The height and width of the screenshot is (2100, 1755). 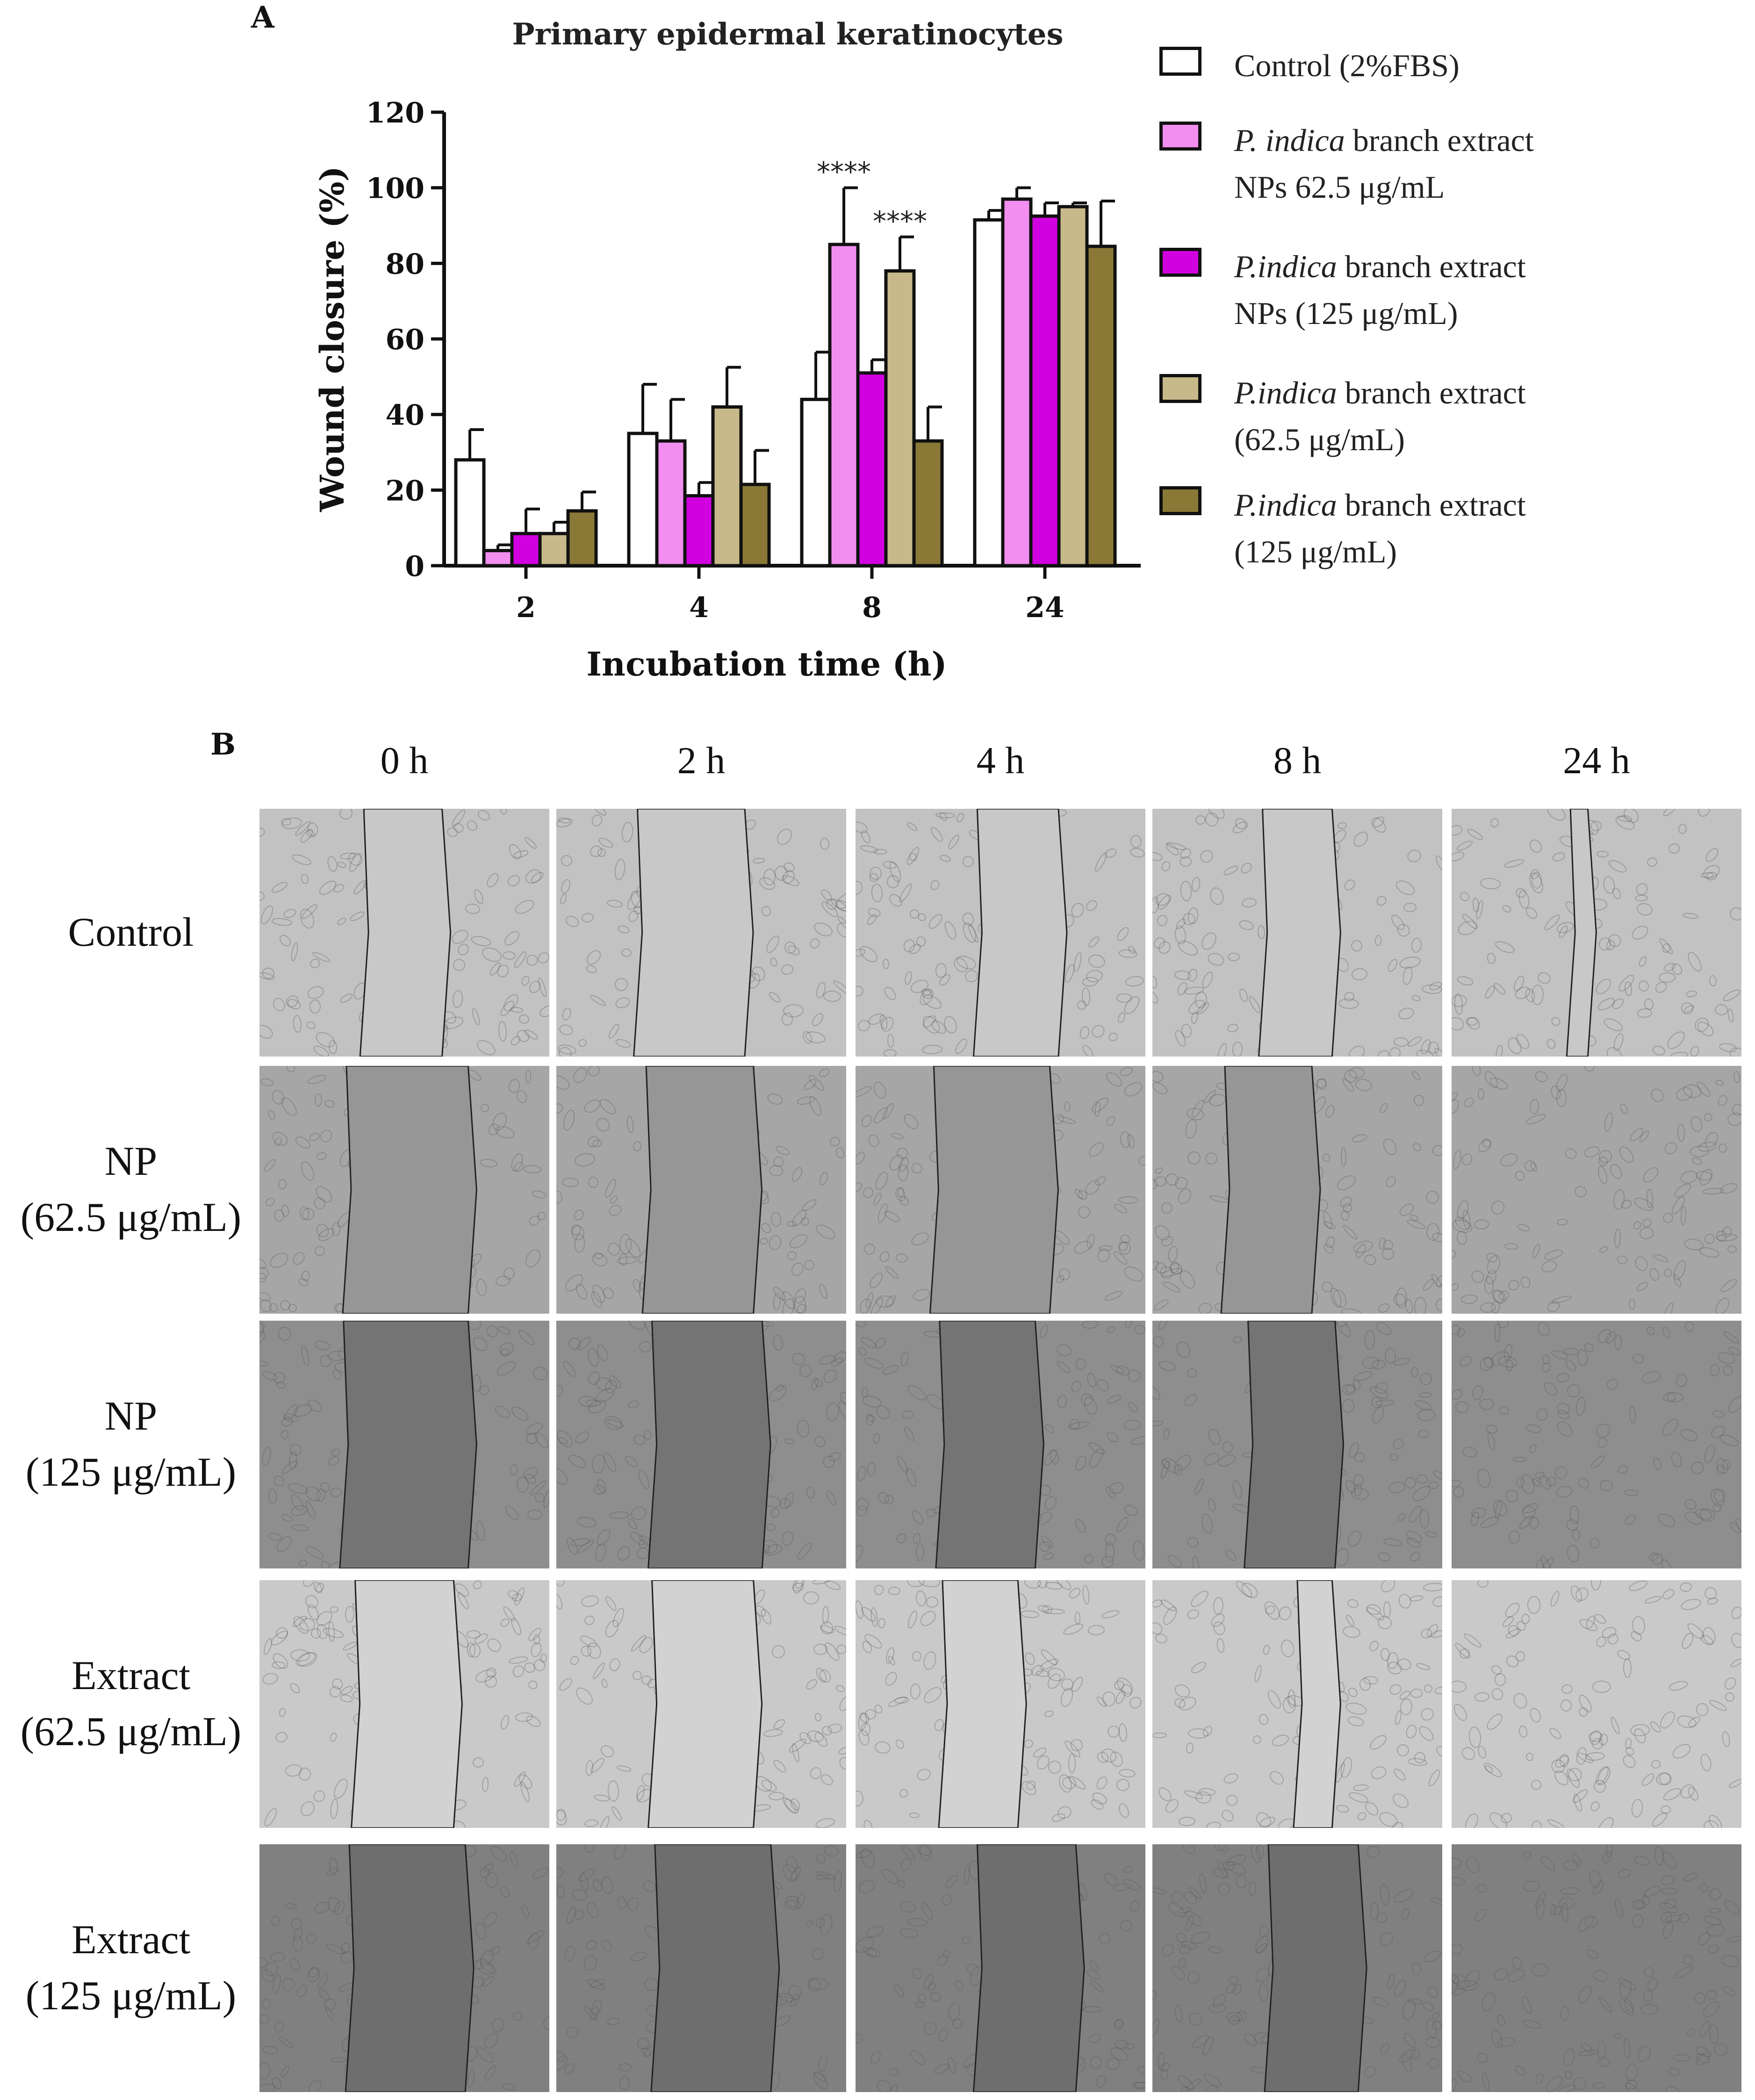 What do you see at coordinates (395, 189) in the screenshot?
I see `y-tick-label: 100` at bounding box center [395, 189].